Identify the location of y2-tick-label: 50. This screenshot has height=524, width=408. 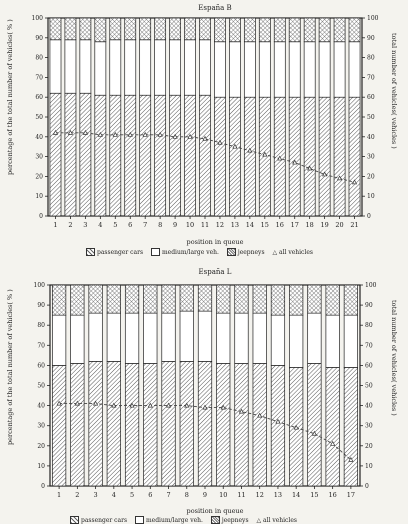
(371, 117).